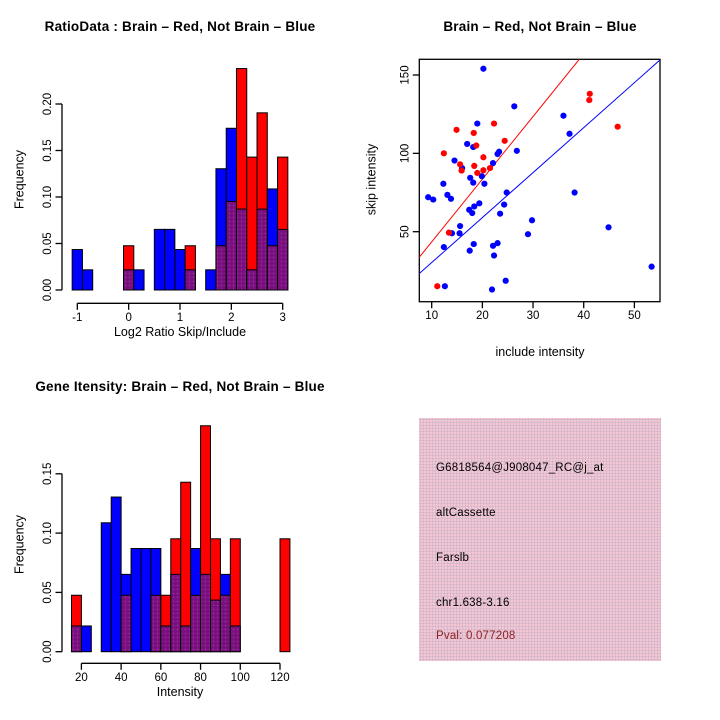 This screenshot has height=720, width=720. Describe the element at coordinates (77, 318) in the screenshot. I see `svg-text: -1` at that location.